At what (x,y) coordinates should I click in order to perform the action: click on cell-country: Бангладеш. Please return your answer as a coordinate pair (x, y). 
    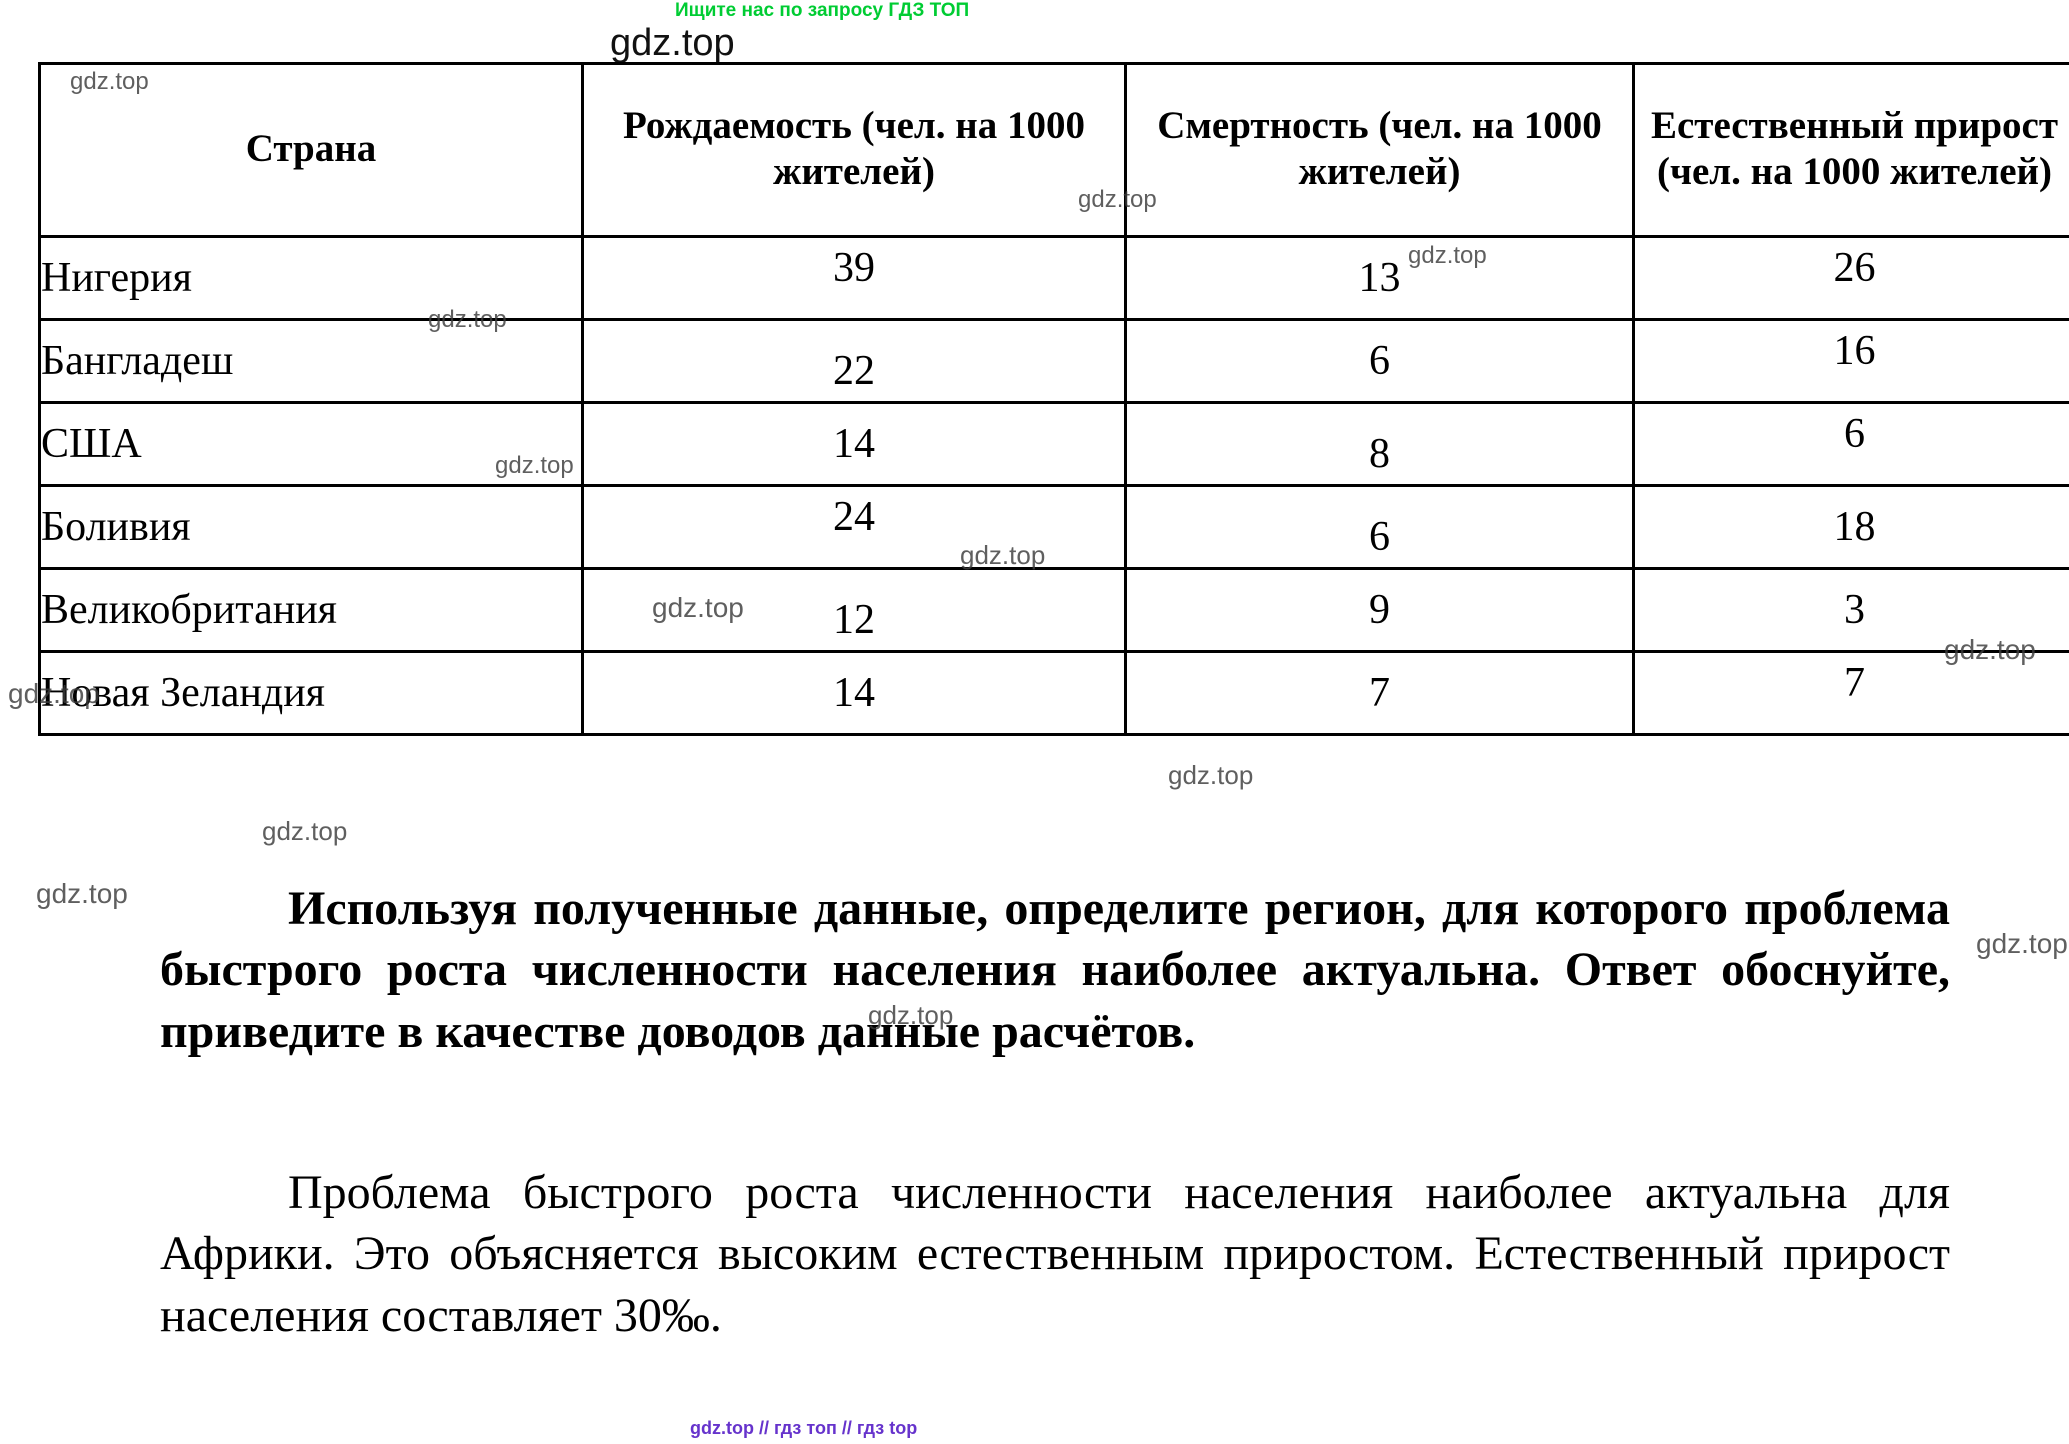
    Looking at the image, I should click on (311, 361).